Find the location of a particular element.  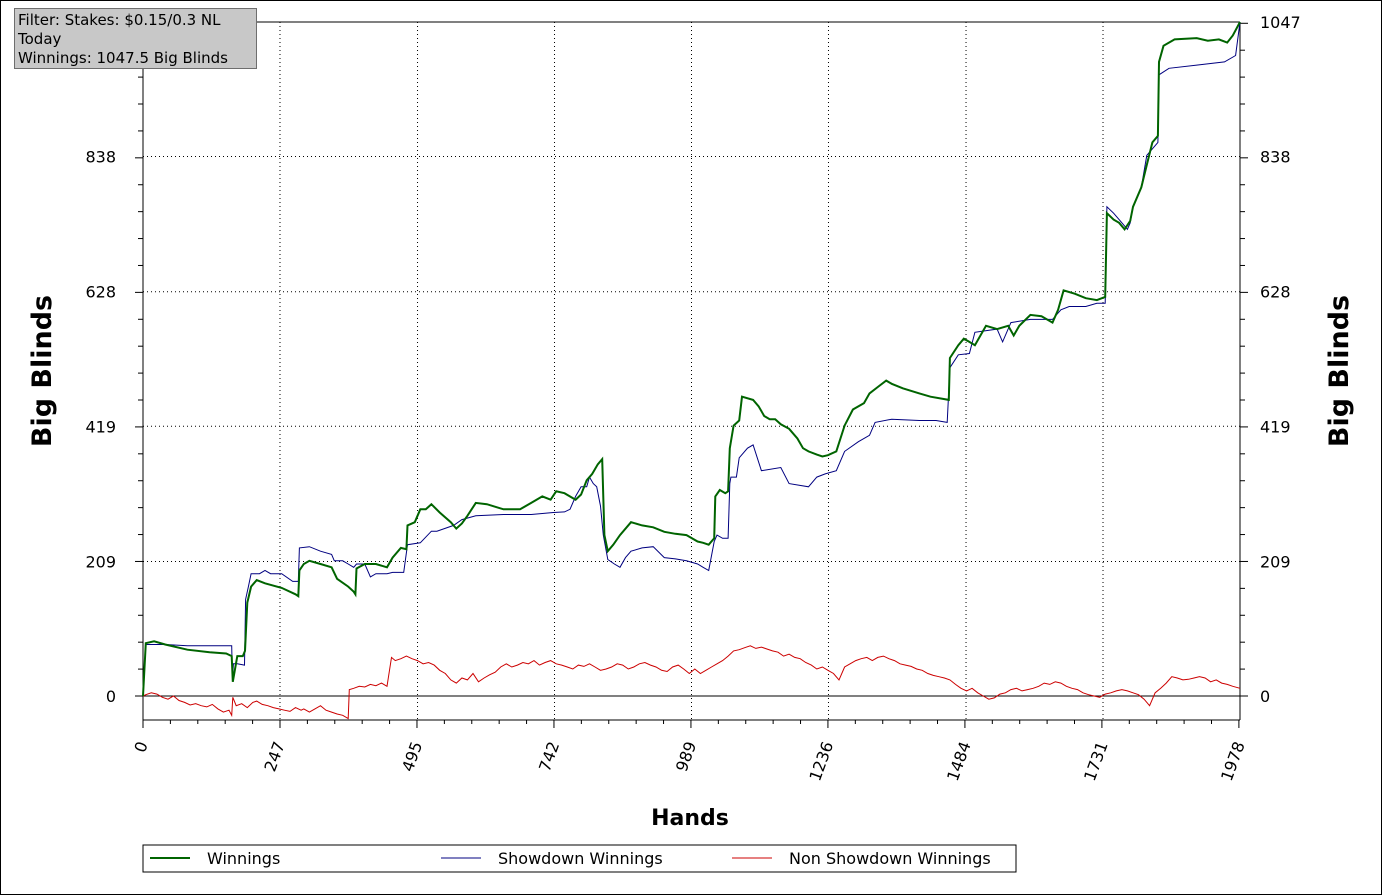

series-line-non-showdown-winnings is located at coordinates (691, 682).